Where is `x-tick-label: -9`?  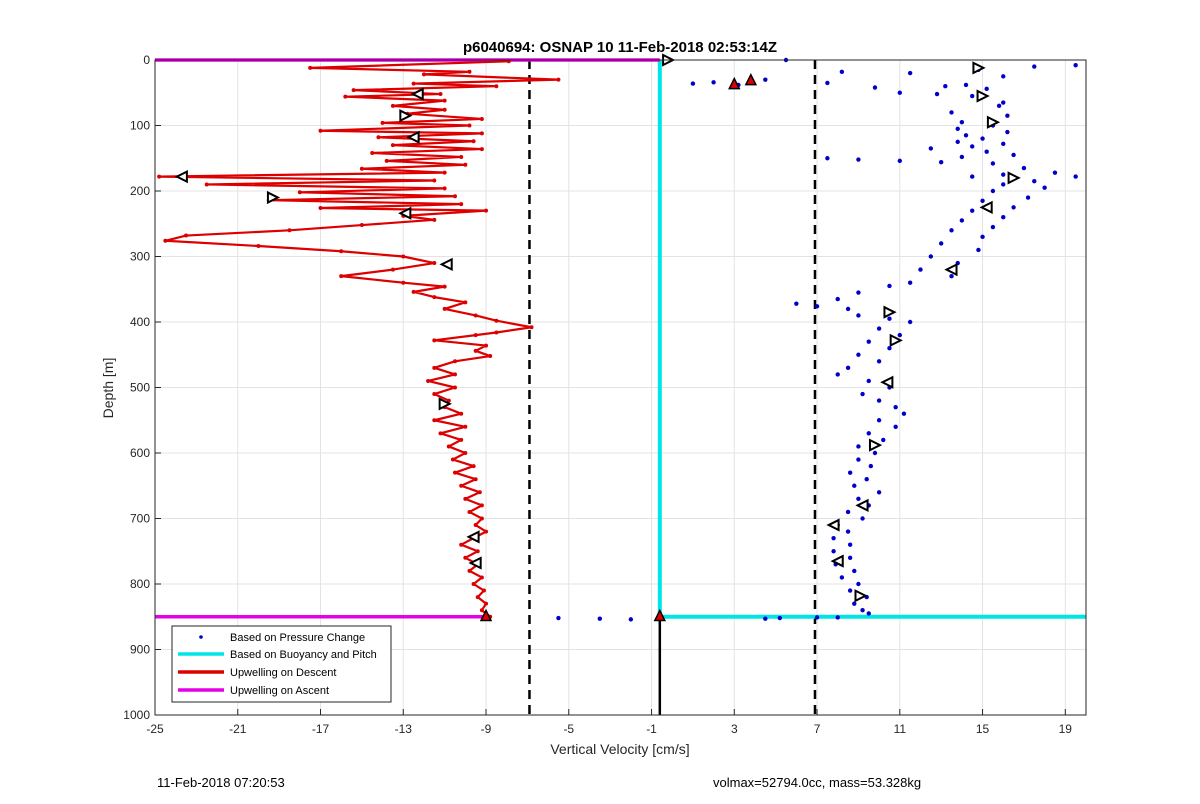 x-tick-label: -9 is located at coordinates (486, 729).